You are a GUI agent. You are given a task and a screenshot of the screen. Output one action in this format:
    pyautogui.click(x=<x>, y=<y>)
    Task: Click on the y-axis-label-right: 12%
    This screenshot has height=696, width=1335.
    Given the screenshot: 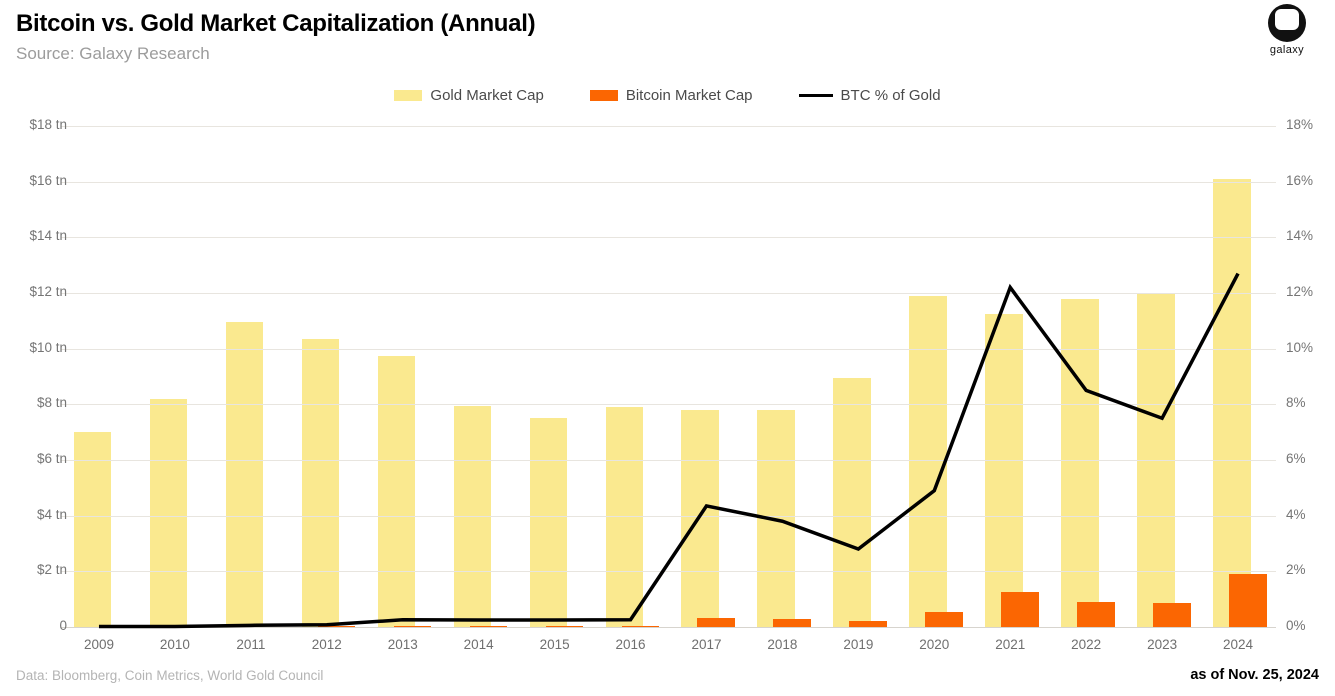 What is the action you would take?
    pyautogui.click(x=1300, y=291)
    